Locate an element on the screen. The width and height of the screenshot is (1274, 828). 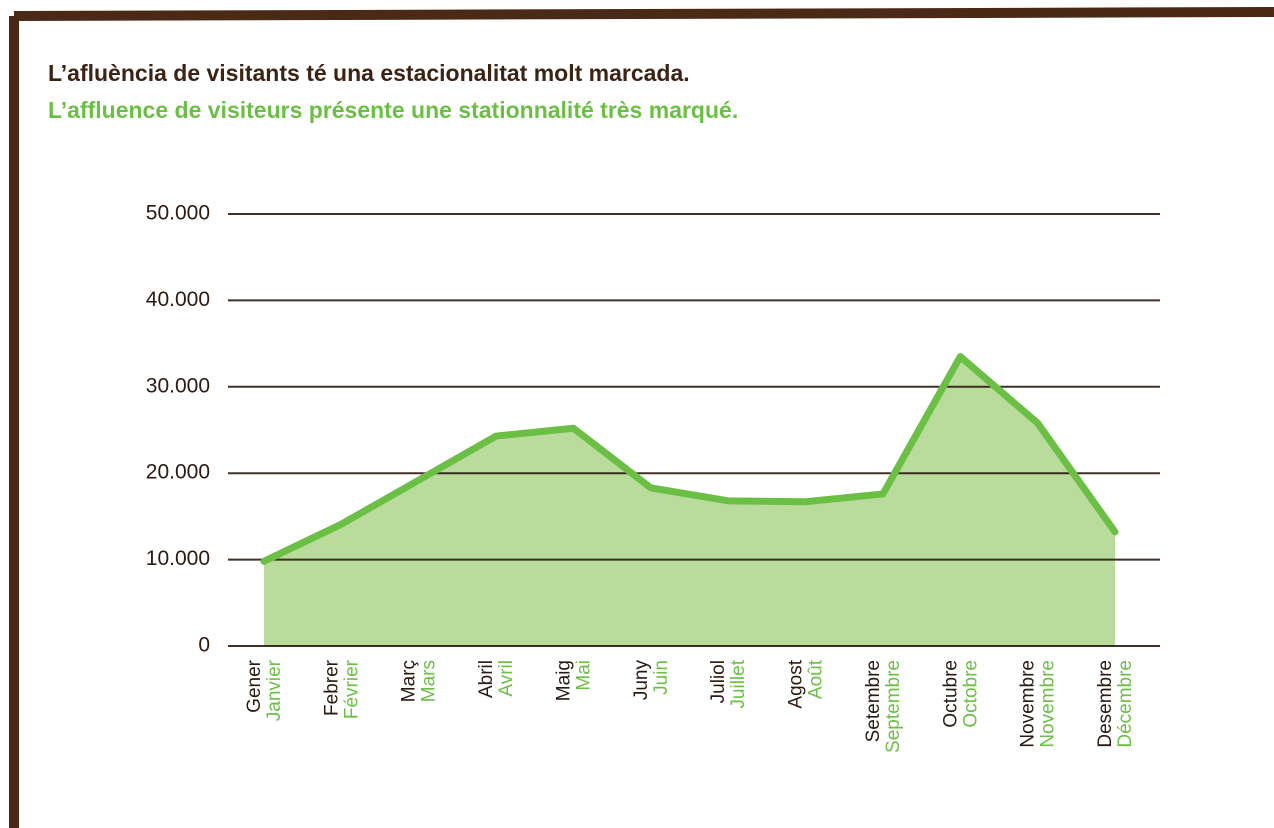
x-tick-label-secondary: Février is located at coordinates (351, 689).